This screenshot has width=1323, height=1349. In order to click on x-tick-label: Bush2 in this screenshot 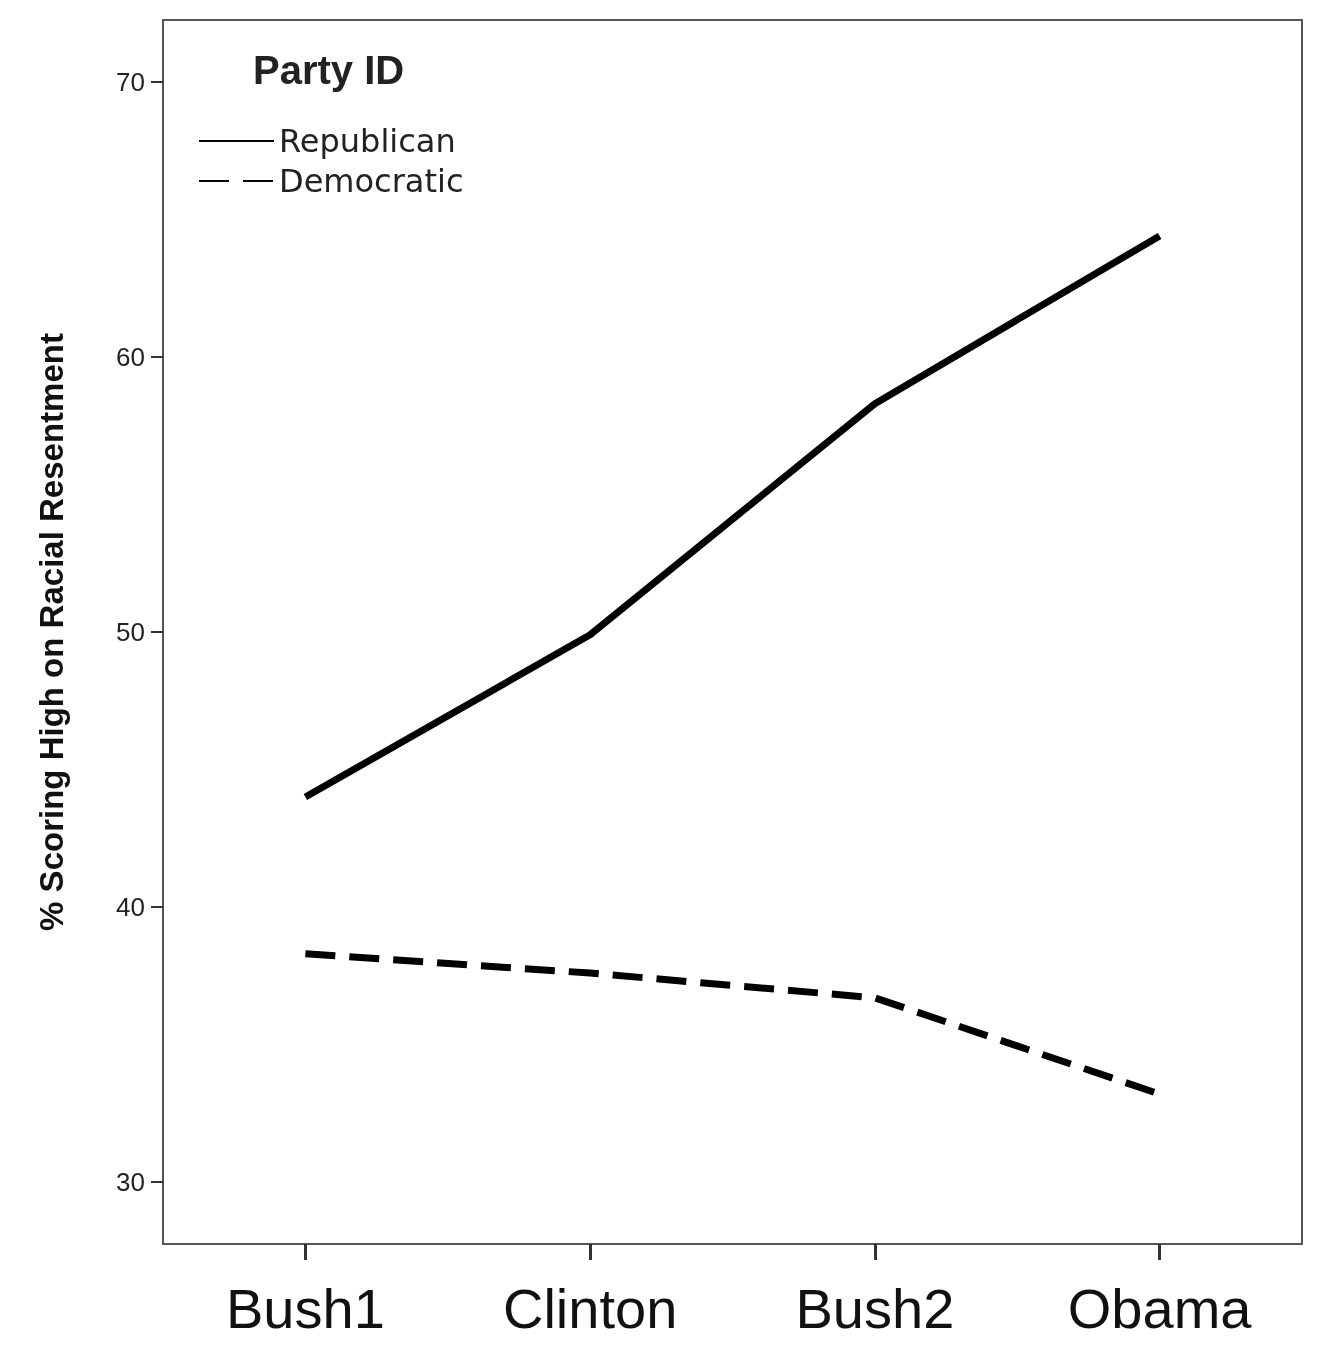, I will do `click(875, 1308)`.